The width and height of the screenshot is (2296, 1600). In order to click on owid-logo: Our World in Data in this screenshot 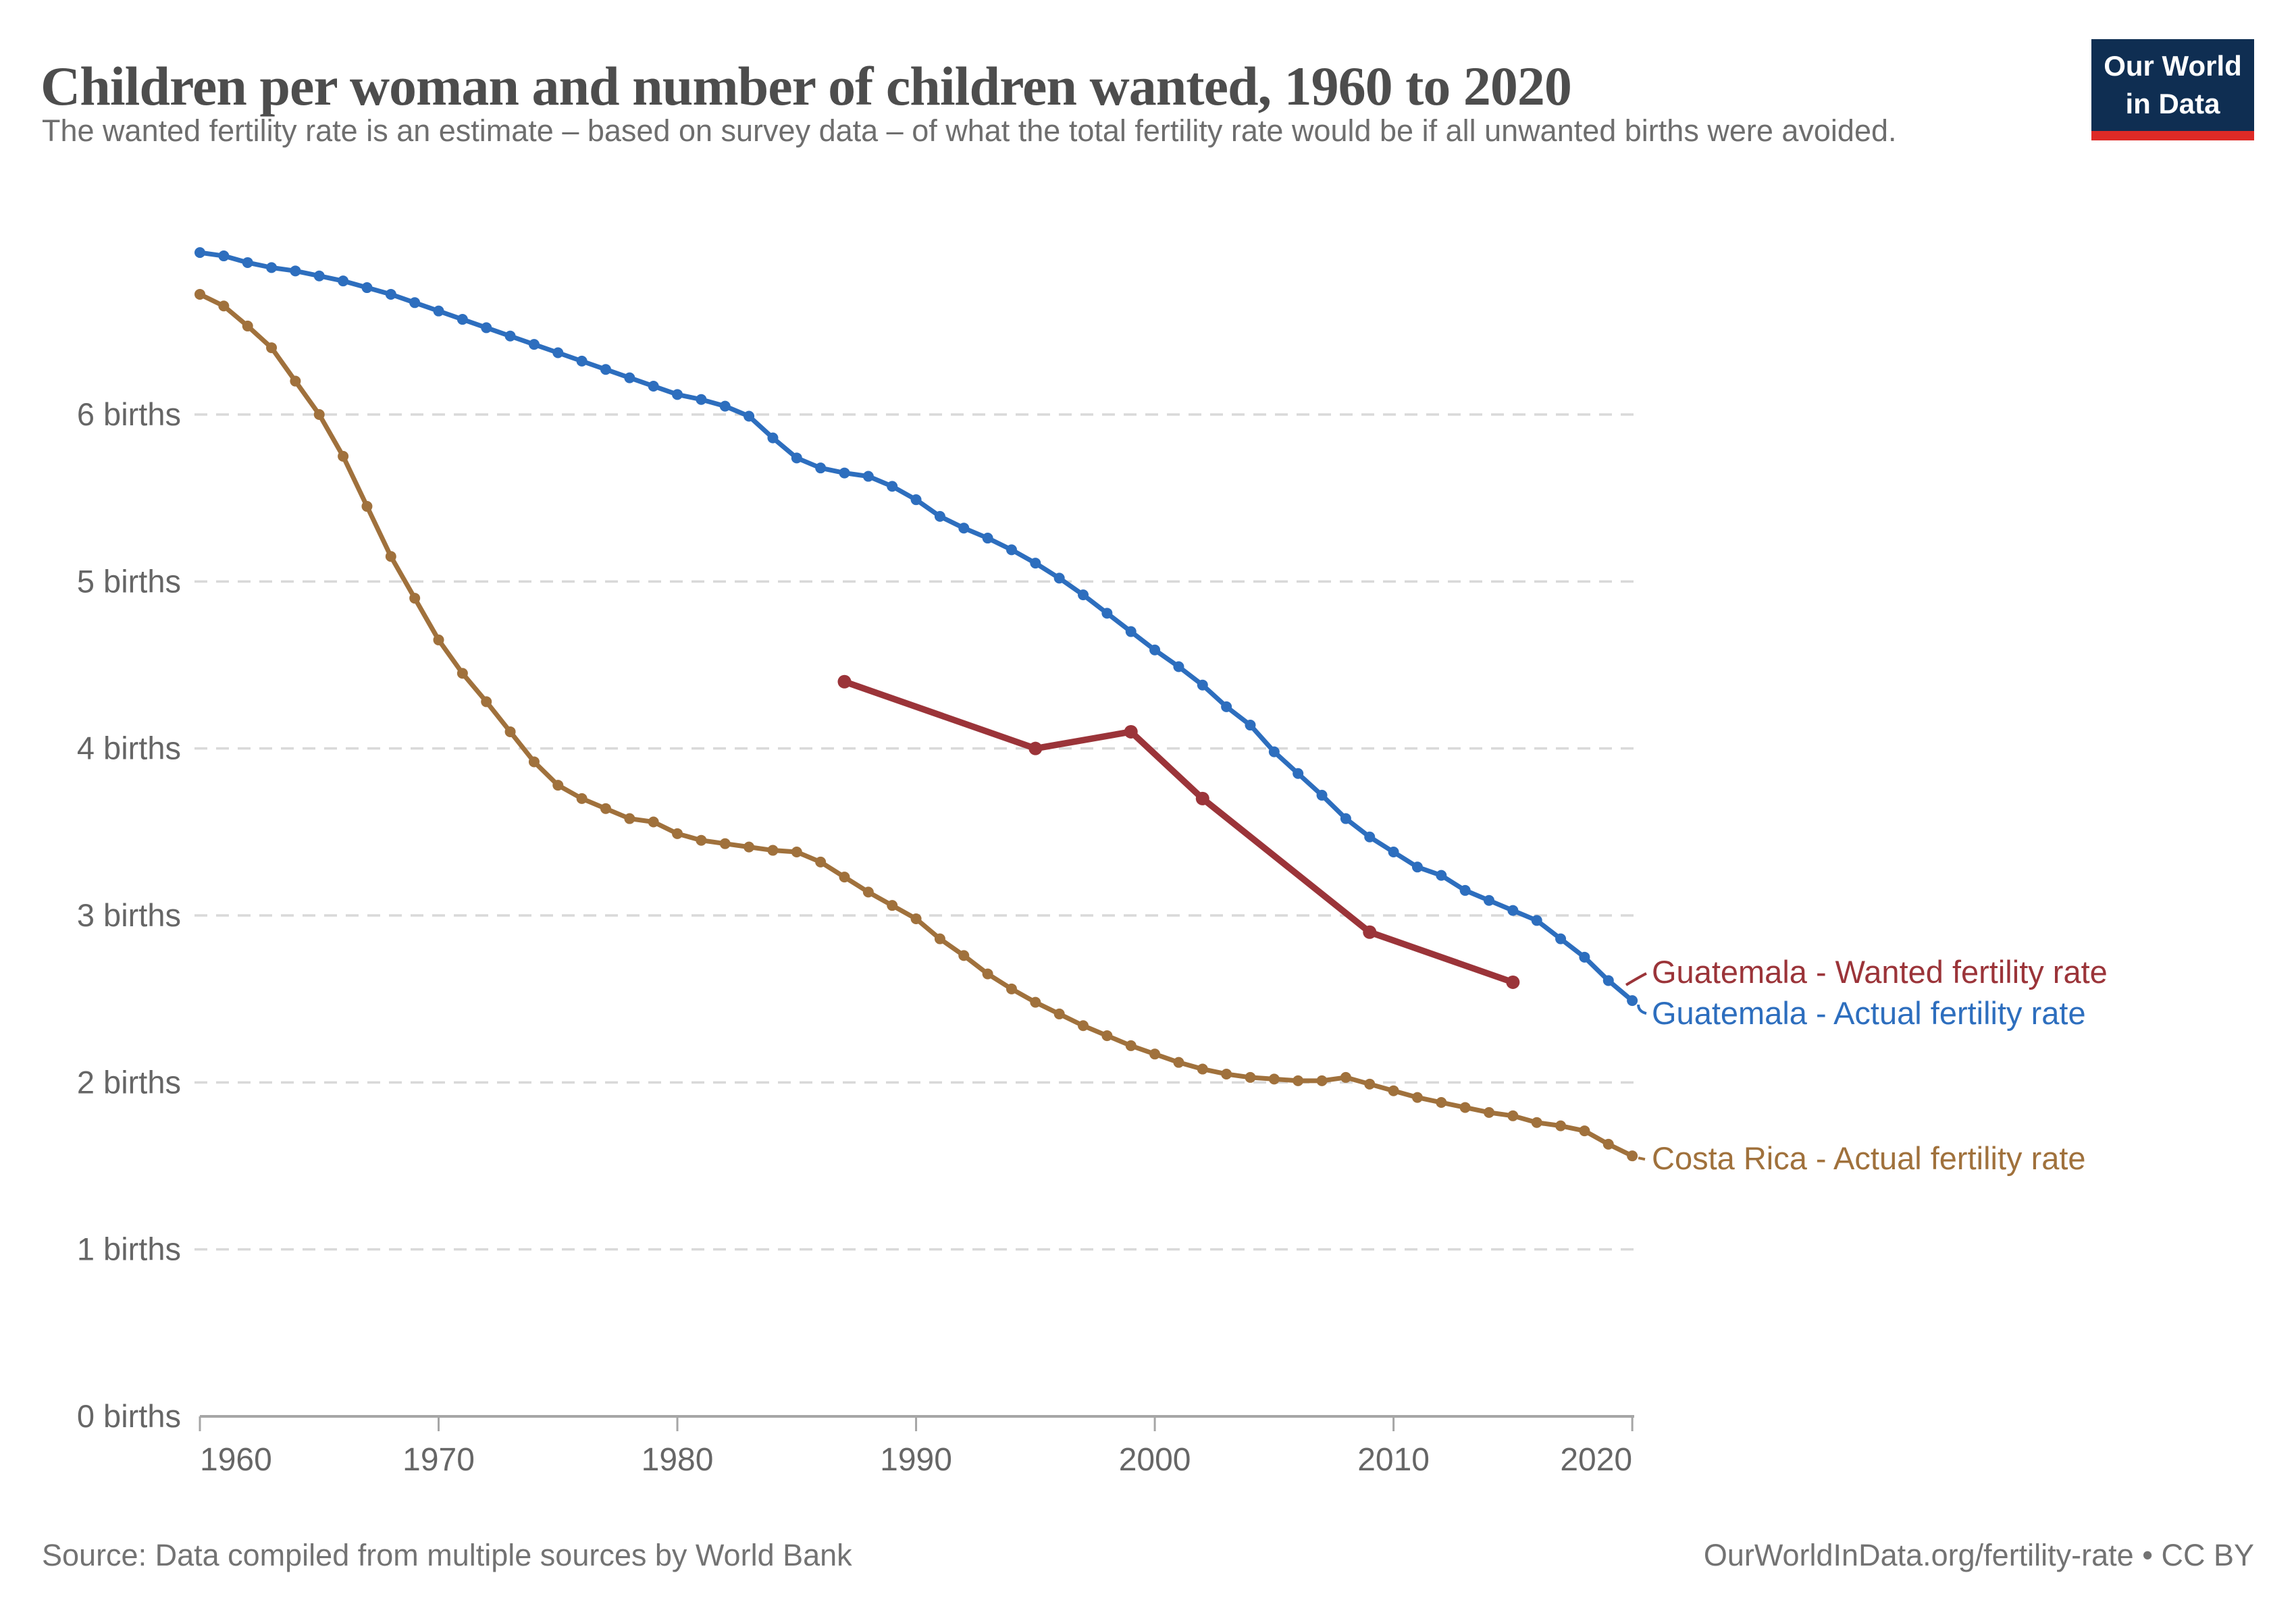, I will do `click(2172, 89)`.